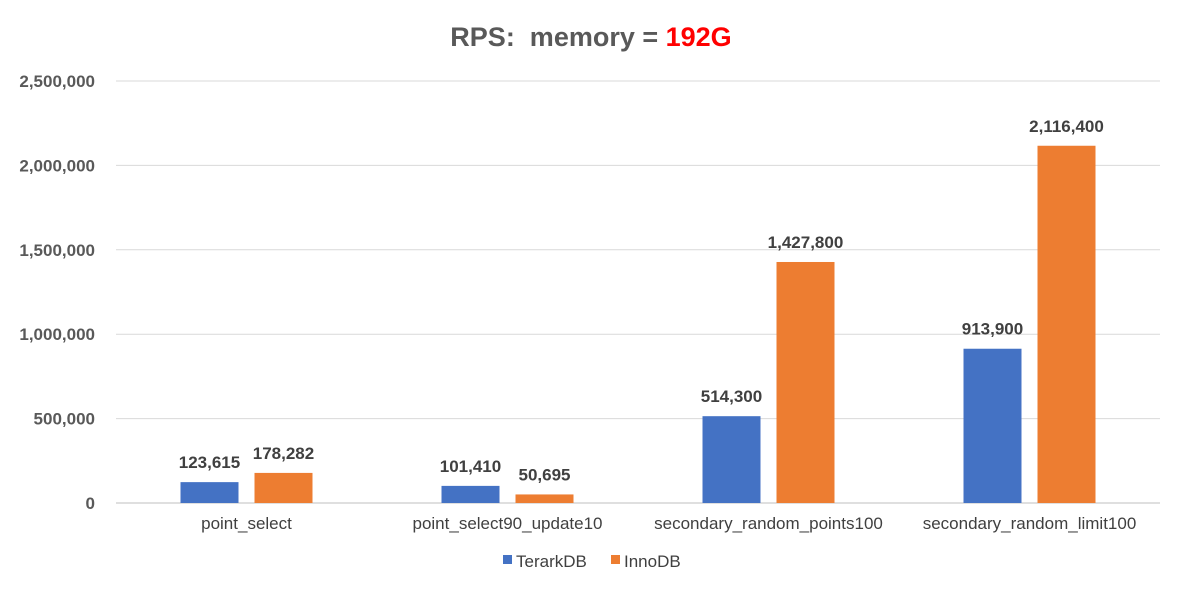 The image size is (1182, 591). I want to click on data-label: 101,410, so click(470, 466).